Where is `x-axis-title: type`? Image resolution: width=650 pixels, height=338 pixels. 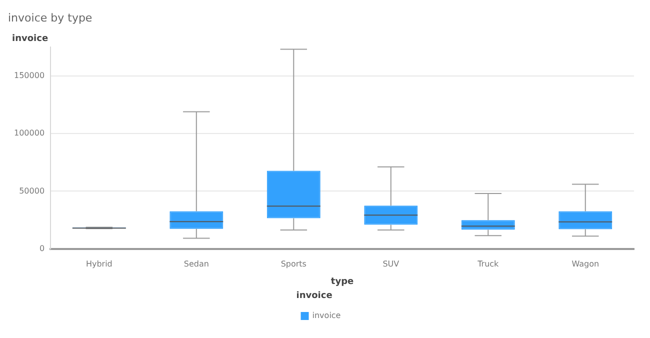
x-axis-title: type is located at coordinates (342, 282).